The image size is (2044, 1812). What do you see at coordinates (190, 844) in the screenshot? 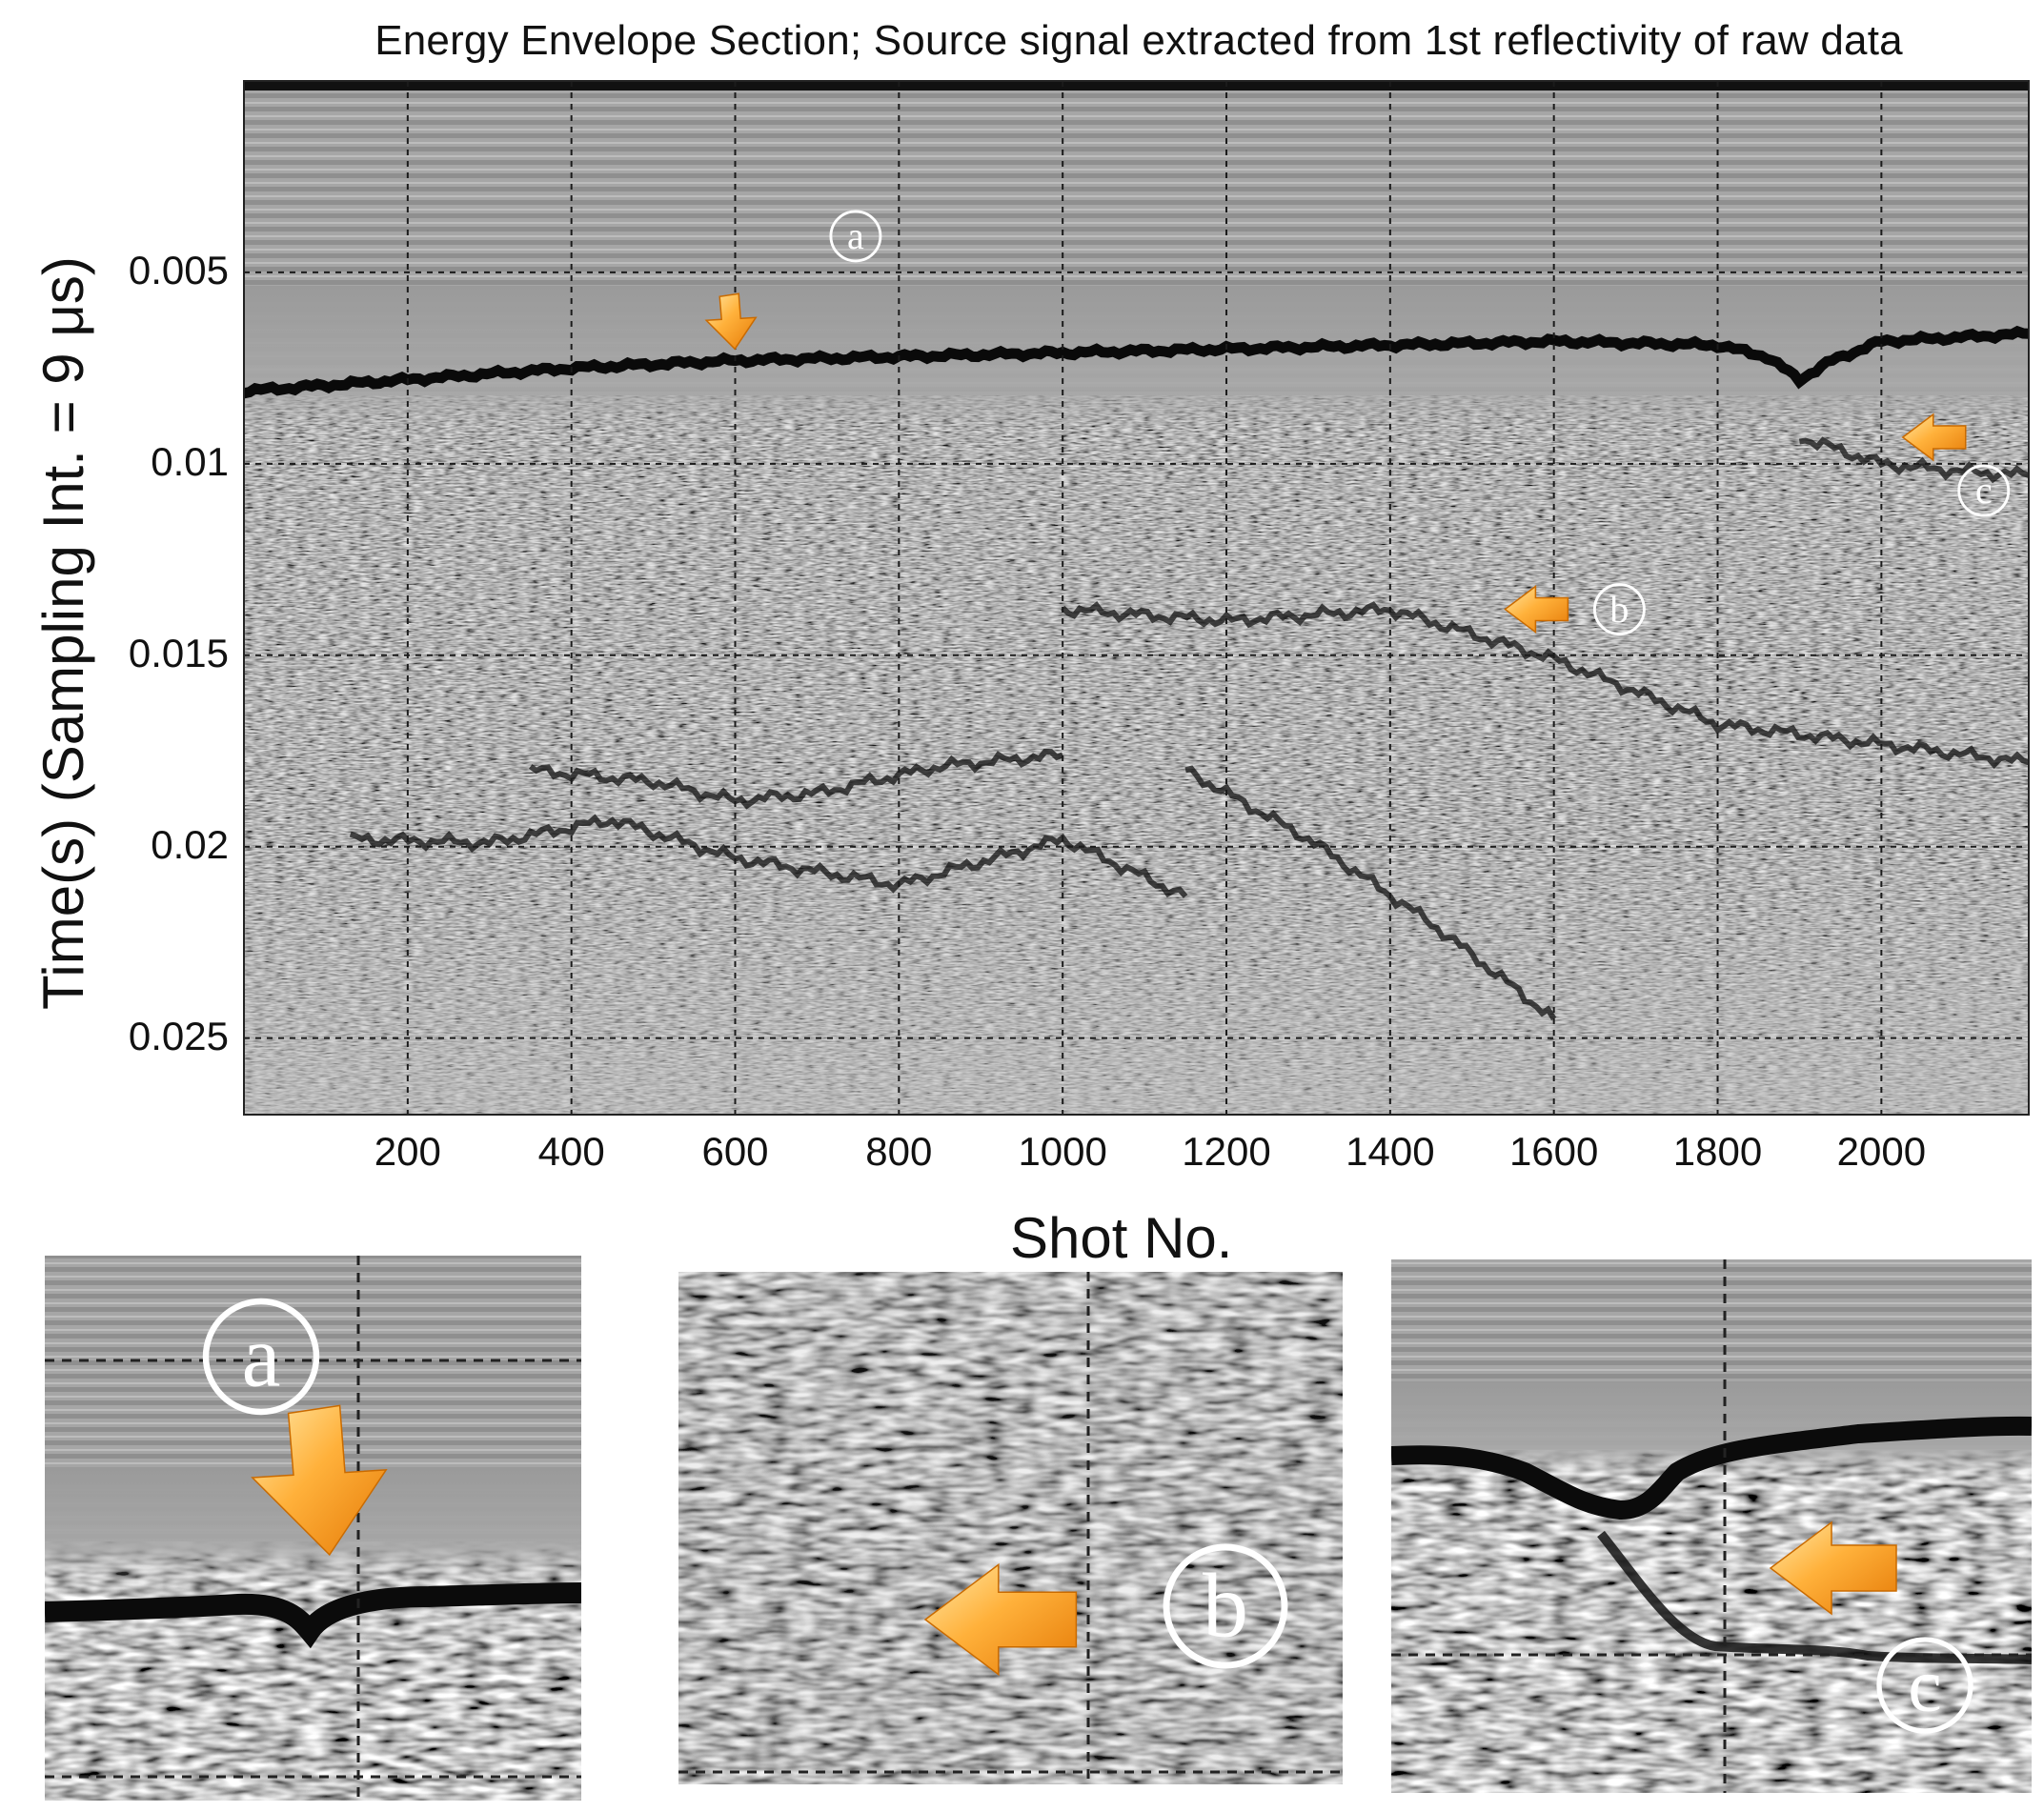
I see `y-tick-label: 0.02` at bounding box center [190, 844].